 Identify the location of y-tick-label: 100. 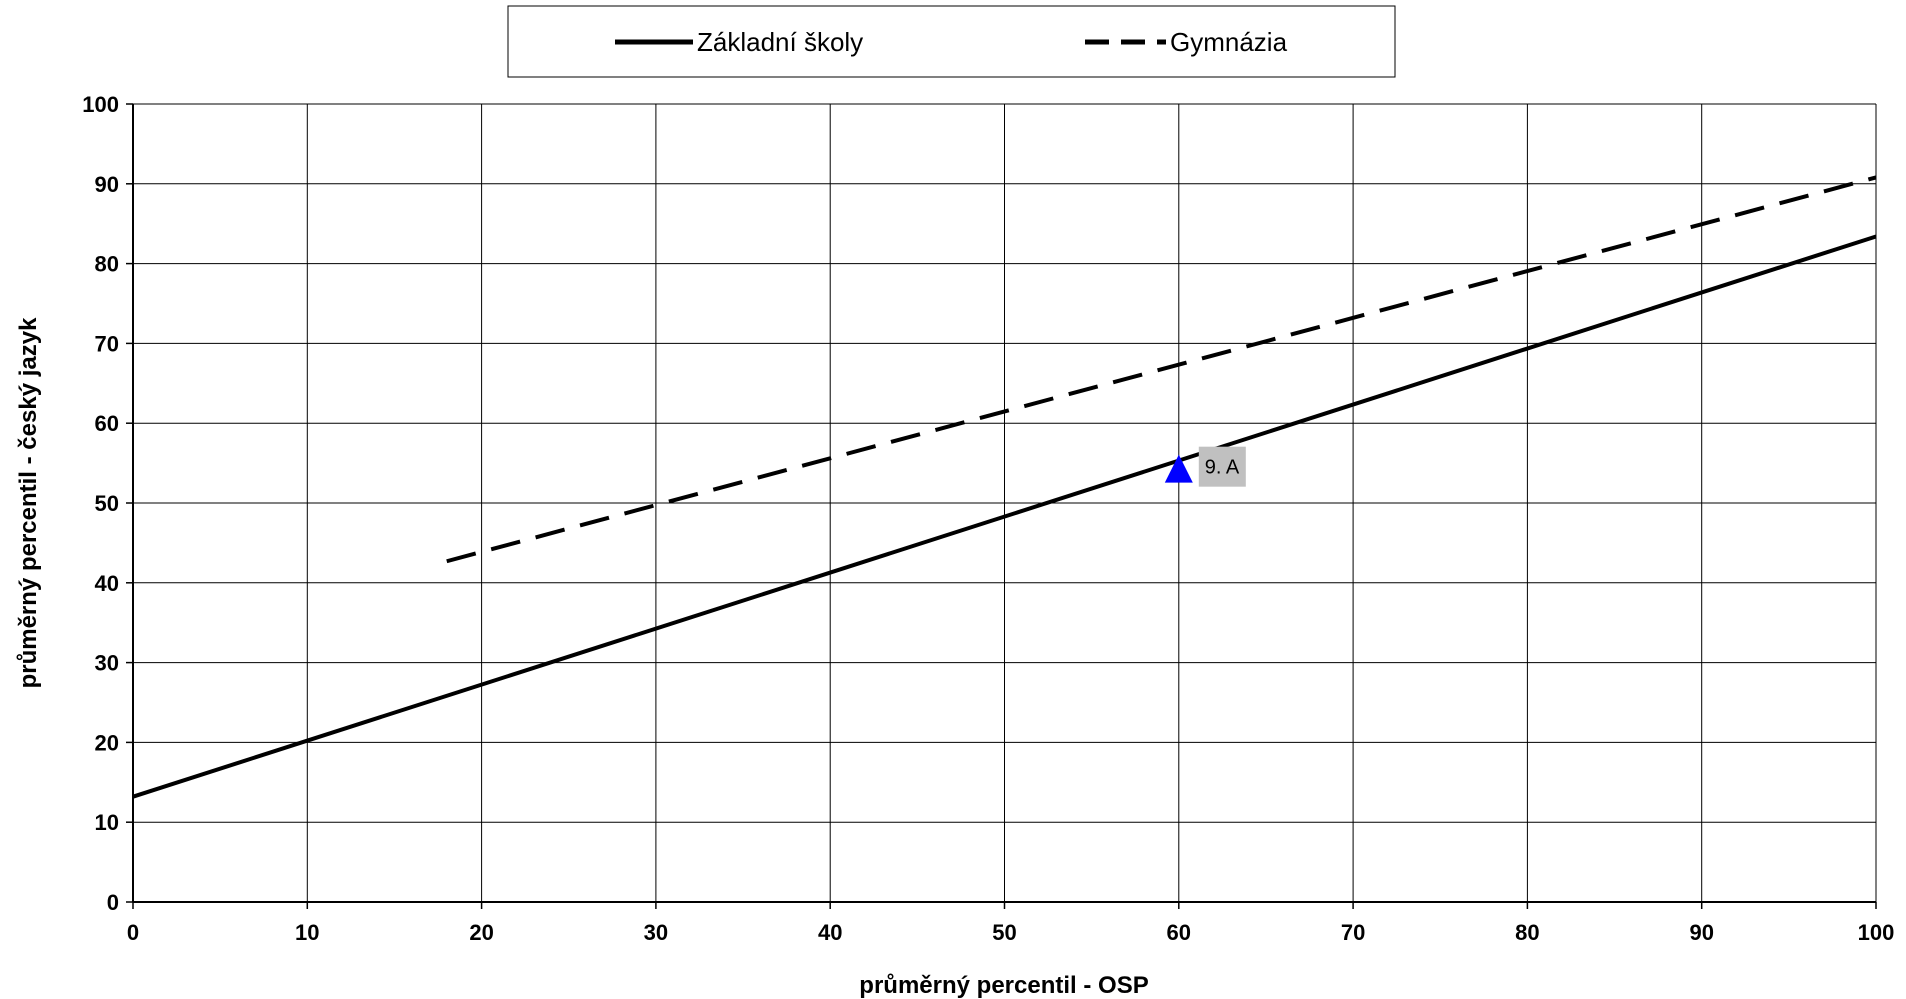
(100, 104).